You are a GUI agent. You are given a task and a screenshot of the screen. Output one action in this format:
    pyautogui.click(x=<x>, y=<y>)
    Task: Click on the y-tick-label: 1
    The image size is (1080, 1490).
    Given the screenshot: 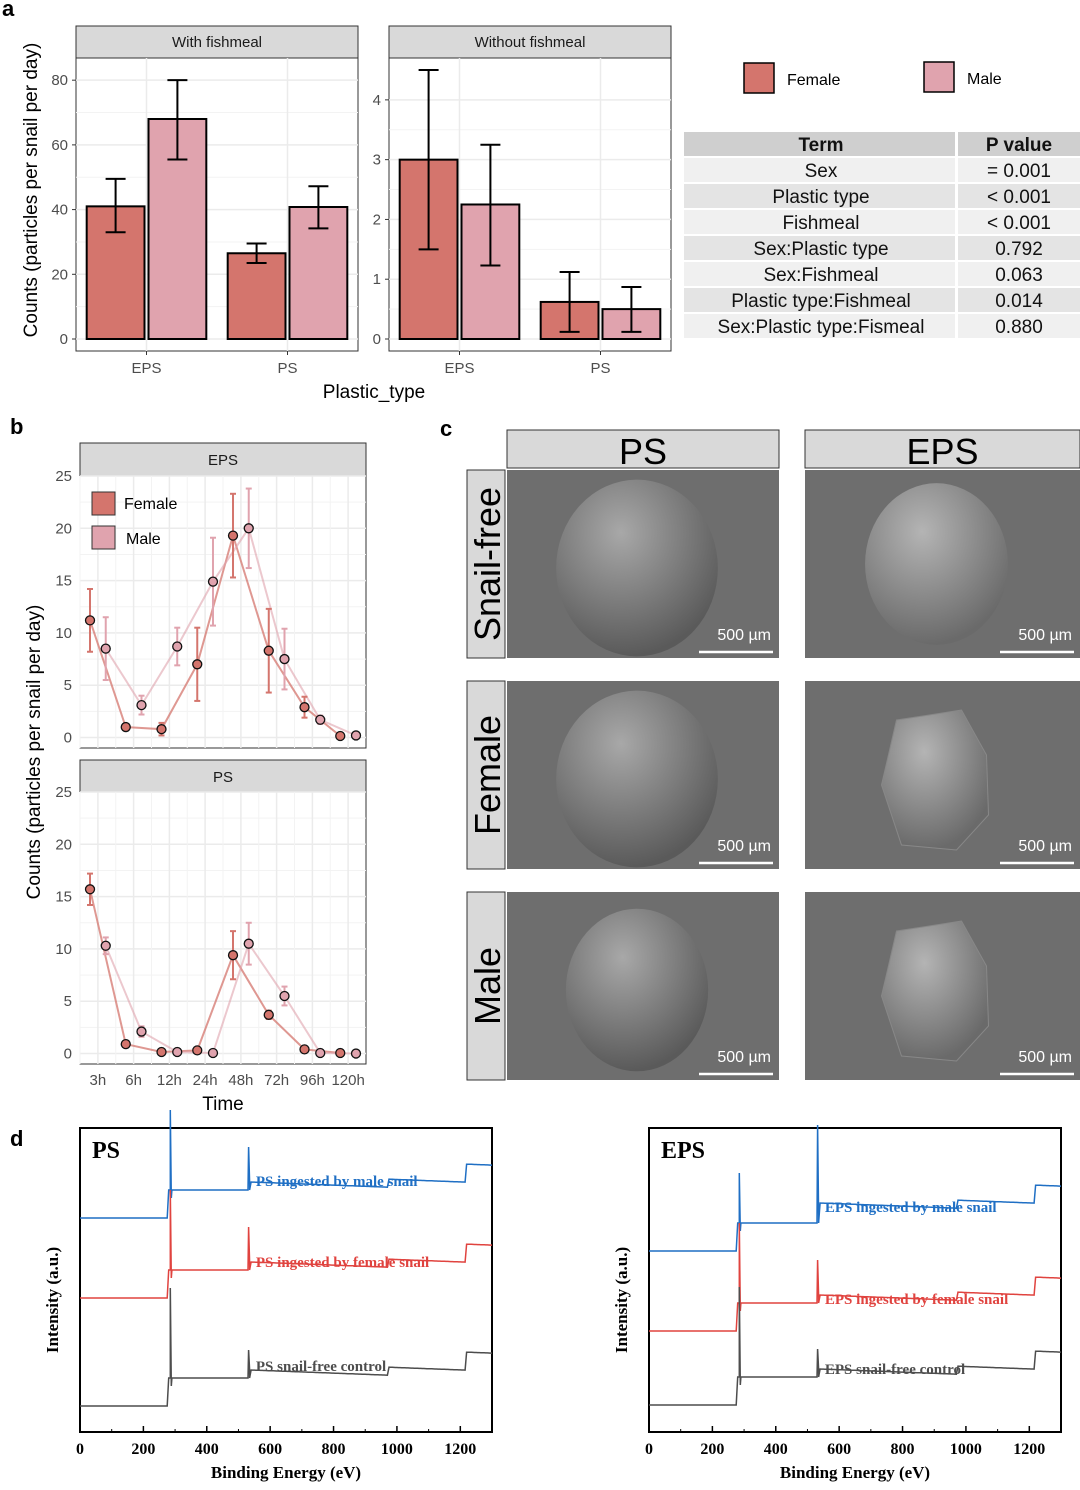 What is the action you would take?
    pyautogui.click(x=377, y=279)
    